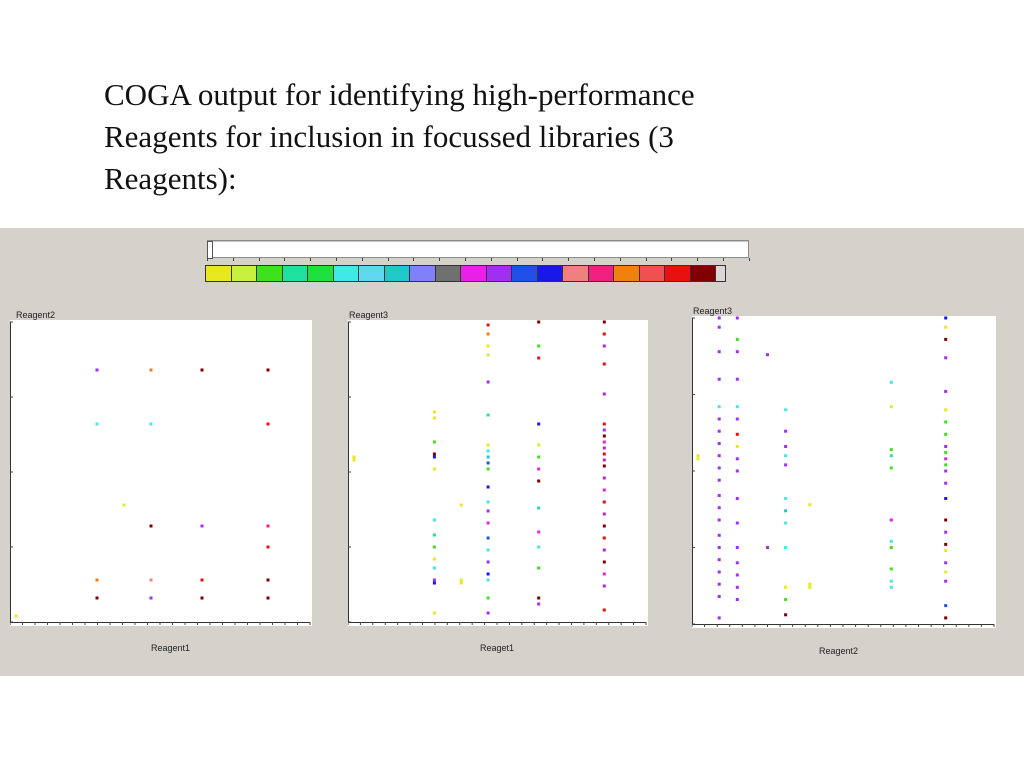 Image resolution: width=1024 pixels, height=768 pixels. What do you see at coordinates (478, 249) in the screenshot?
I see `threshold-slider-track` at bounding box center [478, 249].